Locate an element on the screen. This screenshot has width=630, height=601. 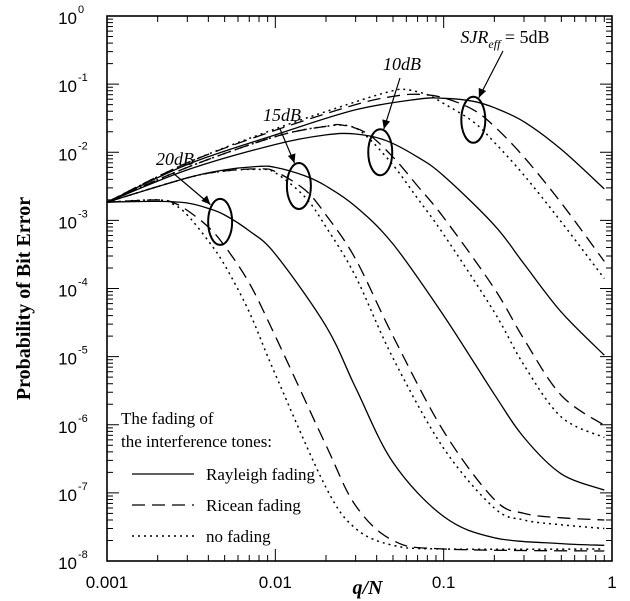
y-tick-label-exponent: -7 is located at coordinates (83, 487).